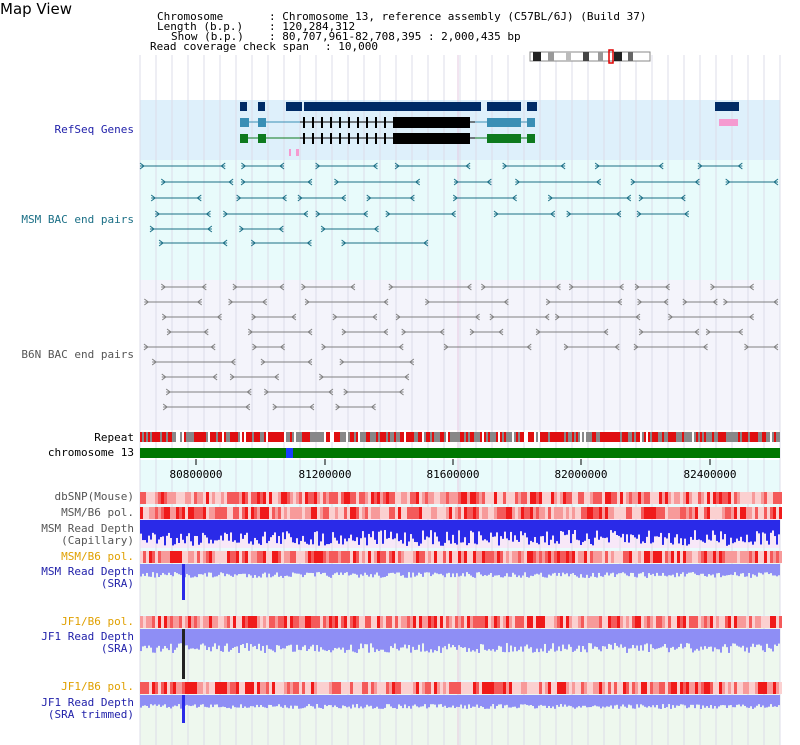 This screenshot has height=745, width=800. What do you see at coordinates (87, 636) in the screenshot?
I see `track-label-jf1-depth-1: JF1 Read Depth` at bounding box center [87, 636].